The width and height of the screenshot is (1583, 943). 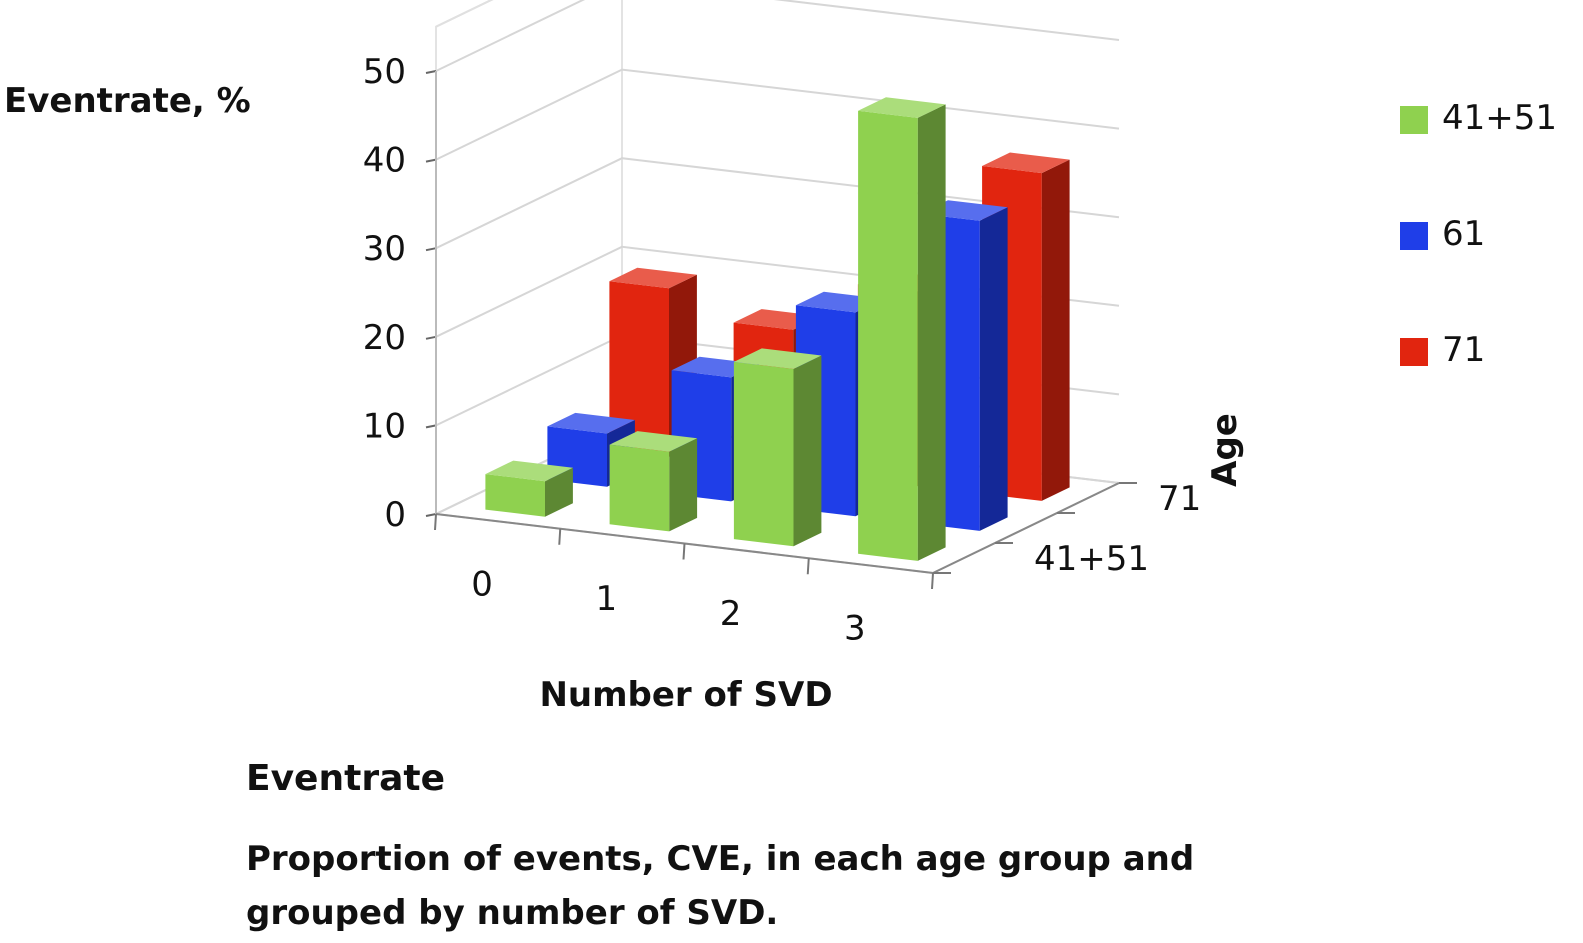 What do you see at coordinates (1179, 499) in the screenshot?
I see `depth-tick-label: 71` at bounding box center [1179, 499].